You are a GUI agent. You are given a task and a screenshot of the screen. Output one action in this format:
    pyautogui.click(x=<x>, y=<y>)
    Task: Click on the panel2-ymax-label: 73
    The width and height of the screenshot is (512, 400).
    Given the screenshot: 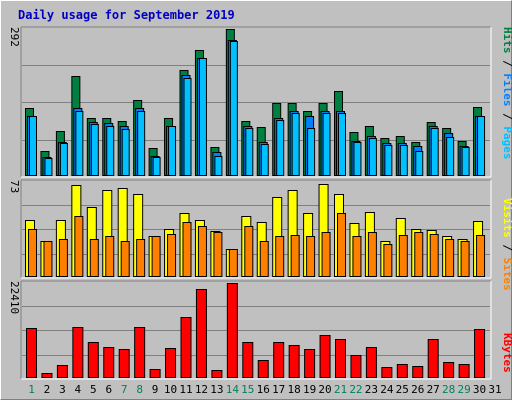 What is the action you would take?
    pyautogui.click(x=14, y=186)
    